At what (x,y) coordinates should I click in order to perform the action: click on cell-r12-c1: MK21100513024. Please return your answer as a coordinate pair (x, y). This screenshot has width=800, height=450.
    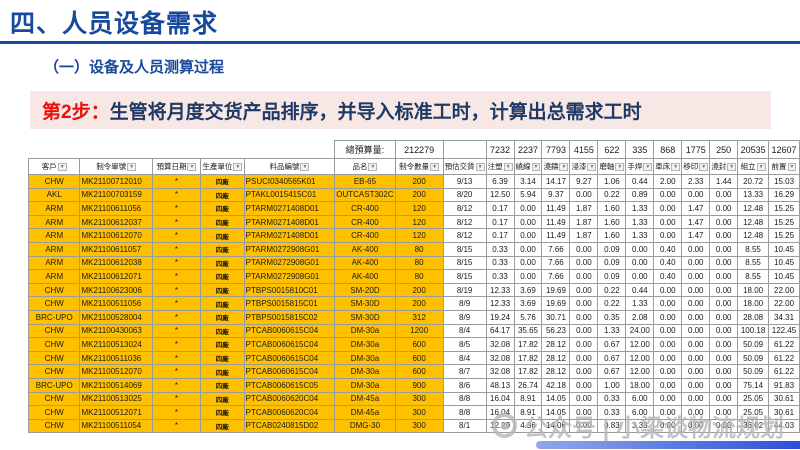
    Looking at the image, I should click on (116, 344).